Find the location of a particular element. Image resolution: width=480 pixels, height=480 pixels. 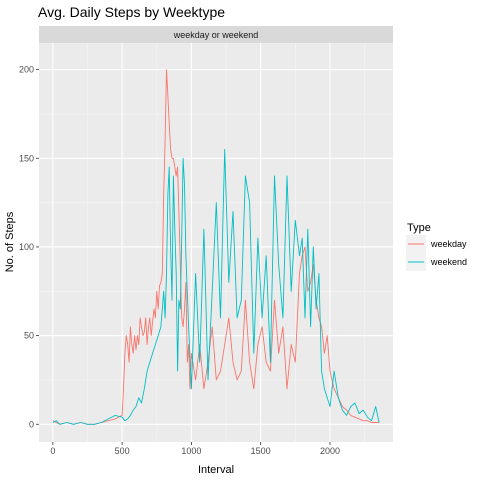

facet-strip-label: weekday or weekend is located at coordinates (216, 35).